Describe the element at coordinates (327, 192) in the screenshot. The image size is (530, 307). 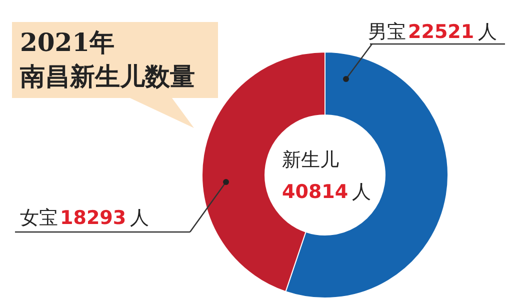
I see `text: 40814 人` at that location.